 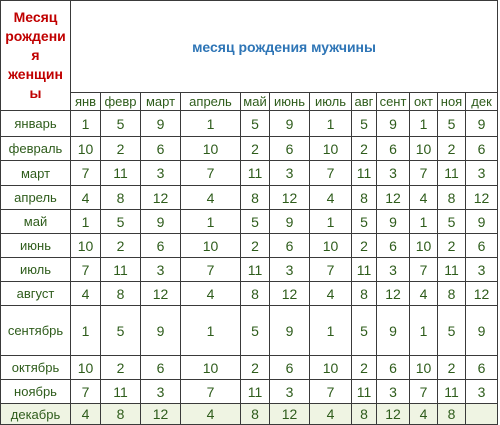 What do you see at coordinates (364, 101) in the screenshot?
I see `men-month-header-cell: авг` at bounding box center [364, 101].